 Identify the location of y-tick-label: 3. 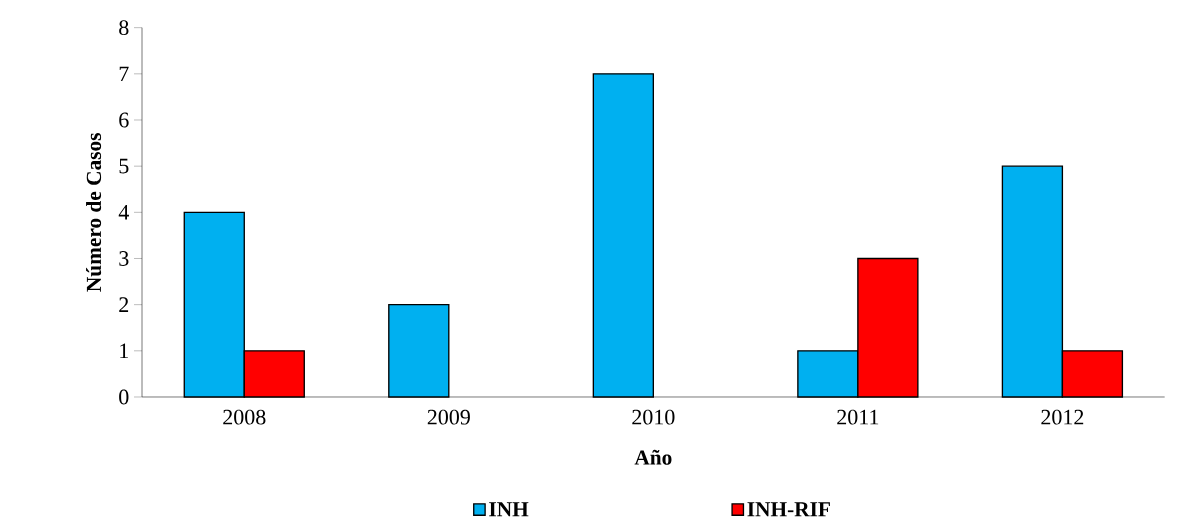
(124, 258).